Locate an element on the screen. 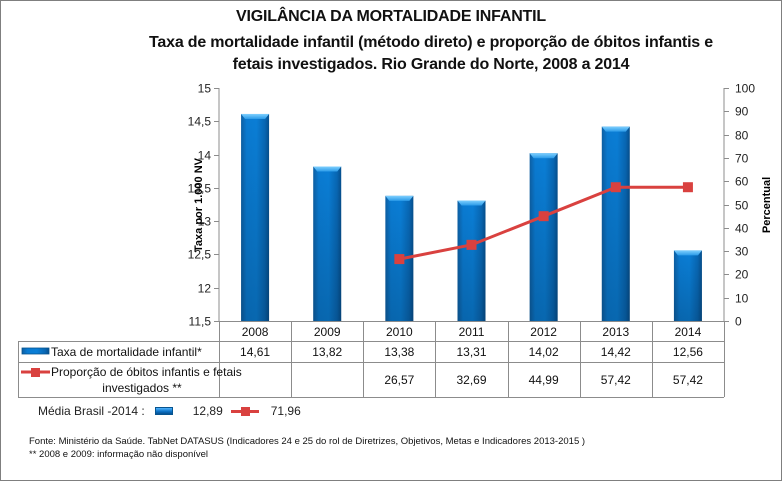 The image size is (782, 481). bar-2010 is located at coordinates (399, 258).